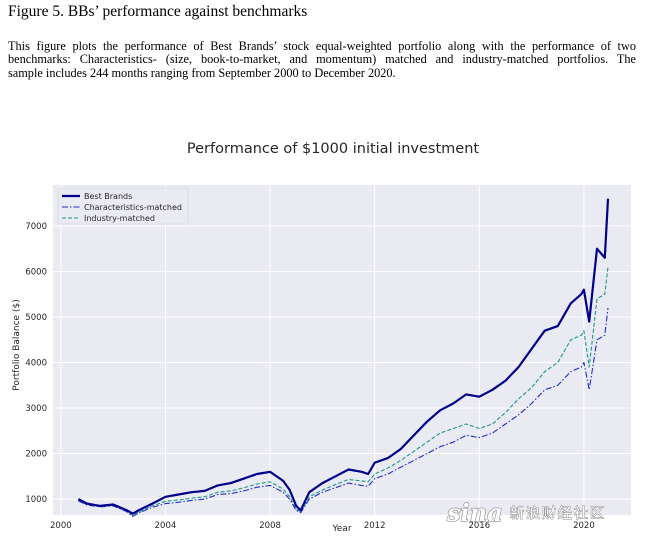 The image size is (657, 541). What do you see at coordinates (61, 526) in the screenshot?
I see `x-tick-label: 2000` at bounding box center [61, 526].